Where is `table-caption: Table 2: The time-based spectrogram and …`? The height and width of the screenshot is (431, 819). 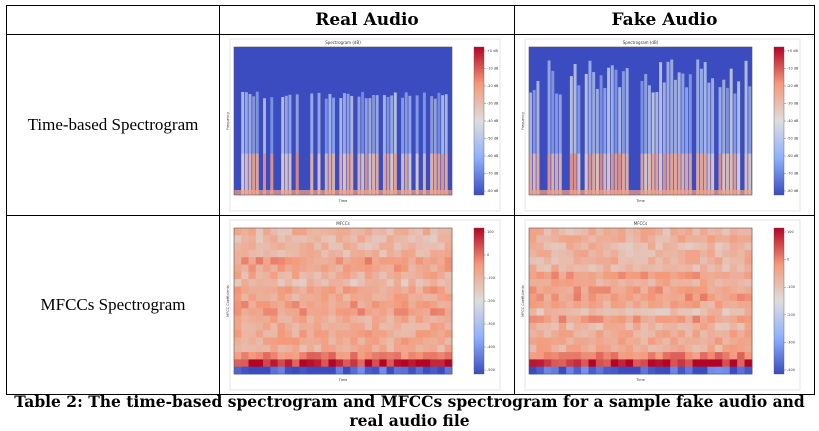
table-caption: Table 2: The time-based spectrogram and … is located at coordinates (409, 411).